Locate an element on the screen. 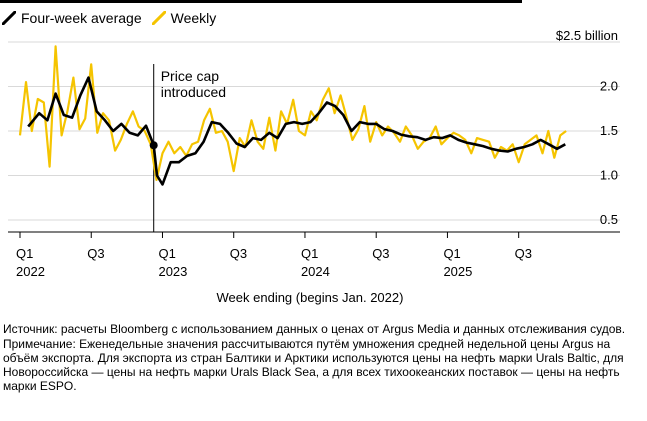 The height and width of the screenshot is (421, 647). legend-item-weekly: Weekly is located at coordinates (184, 18).